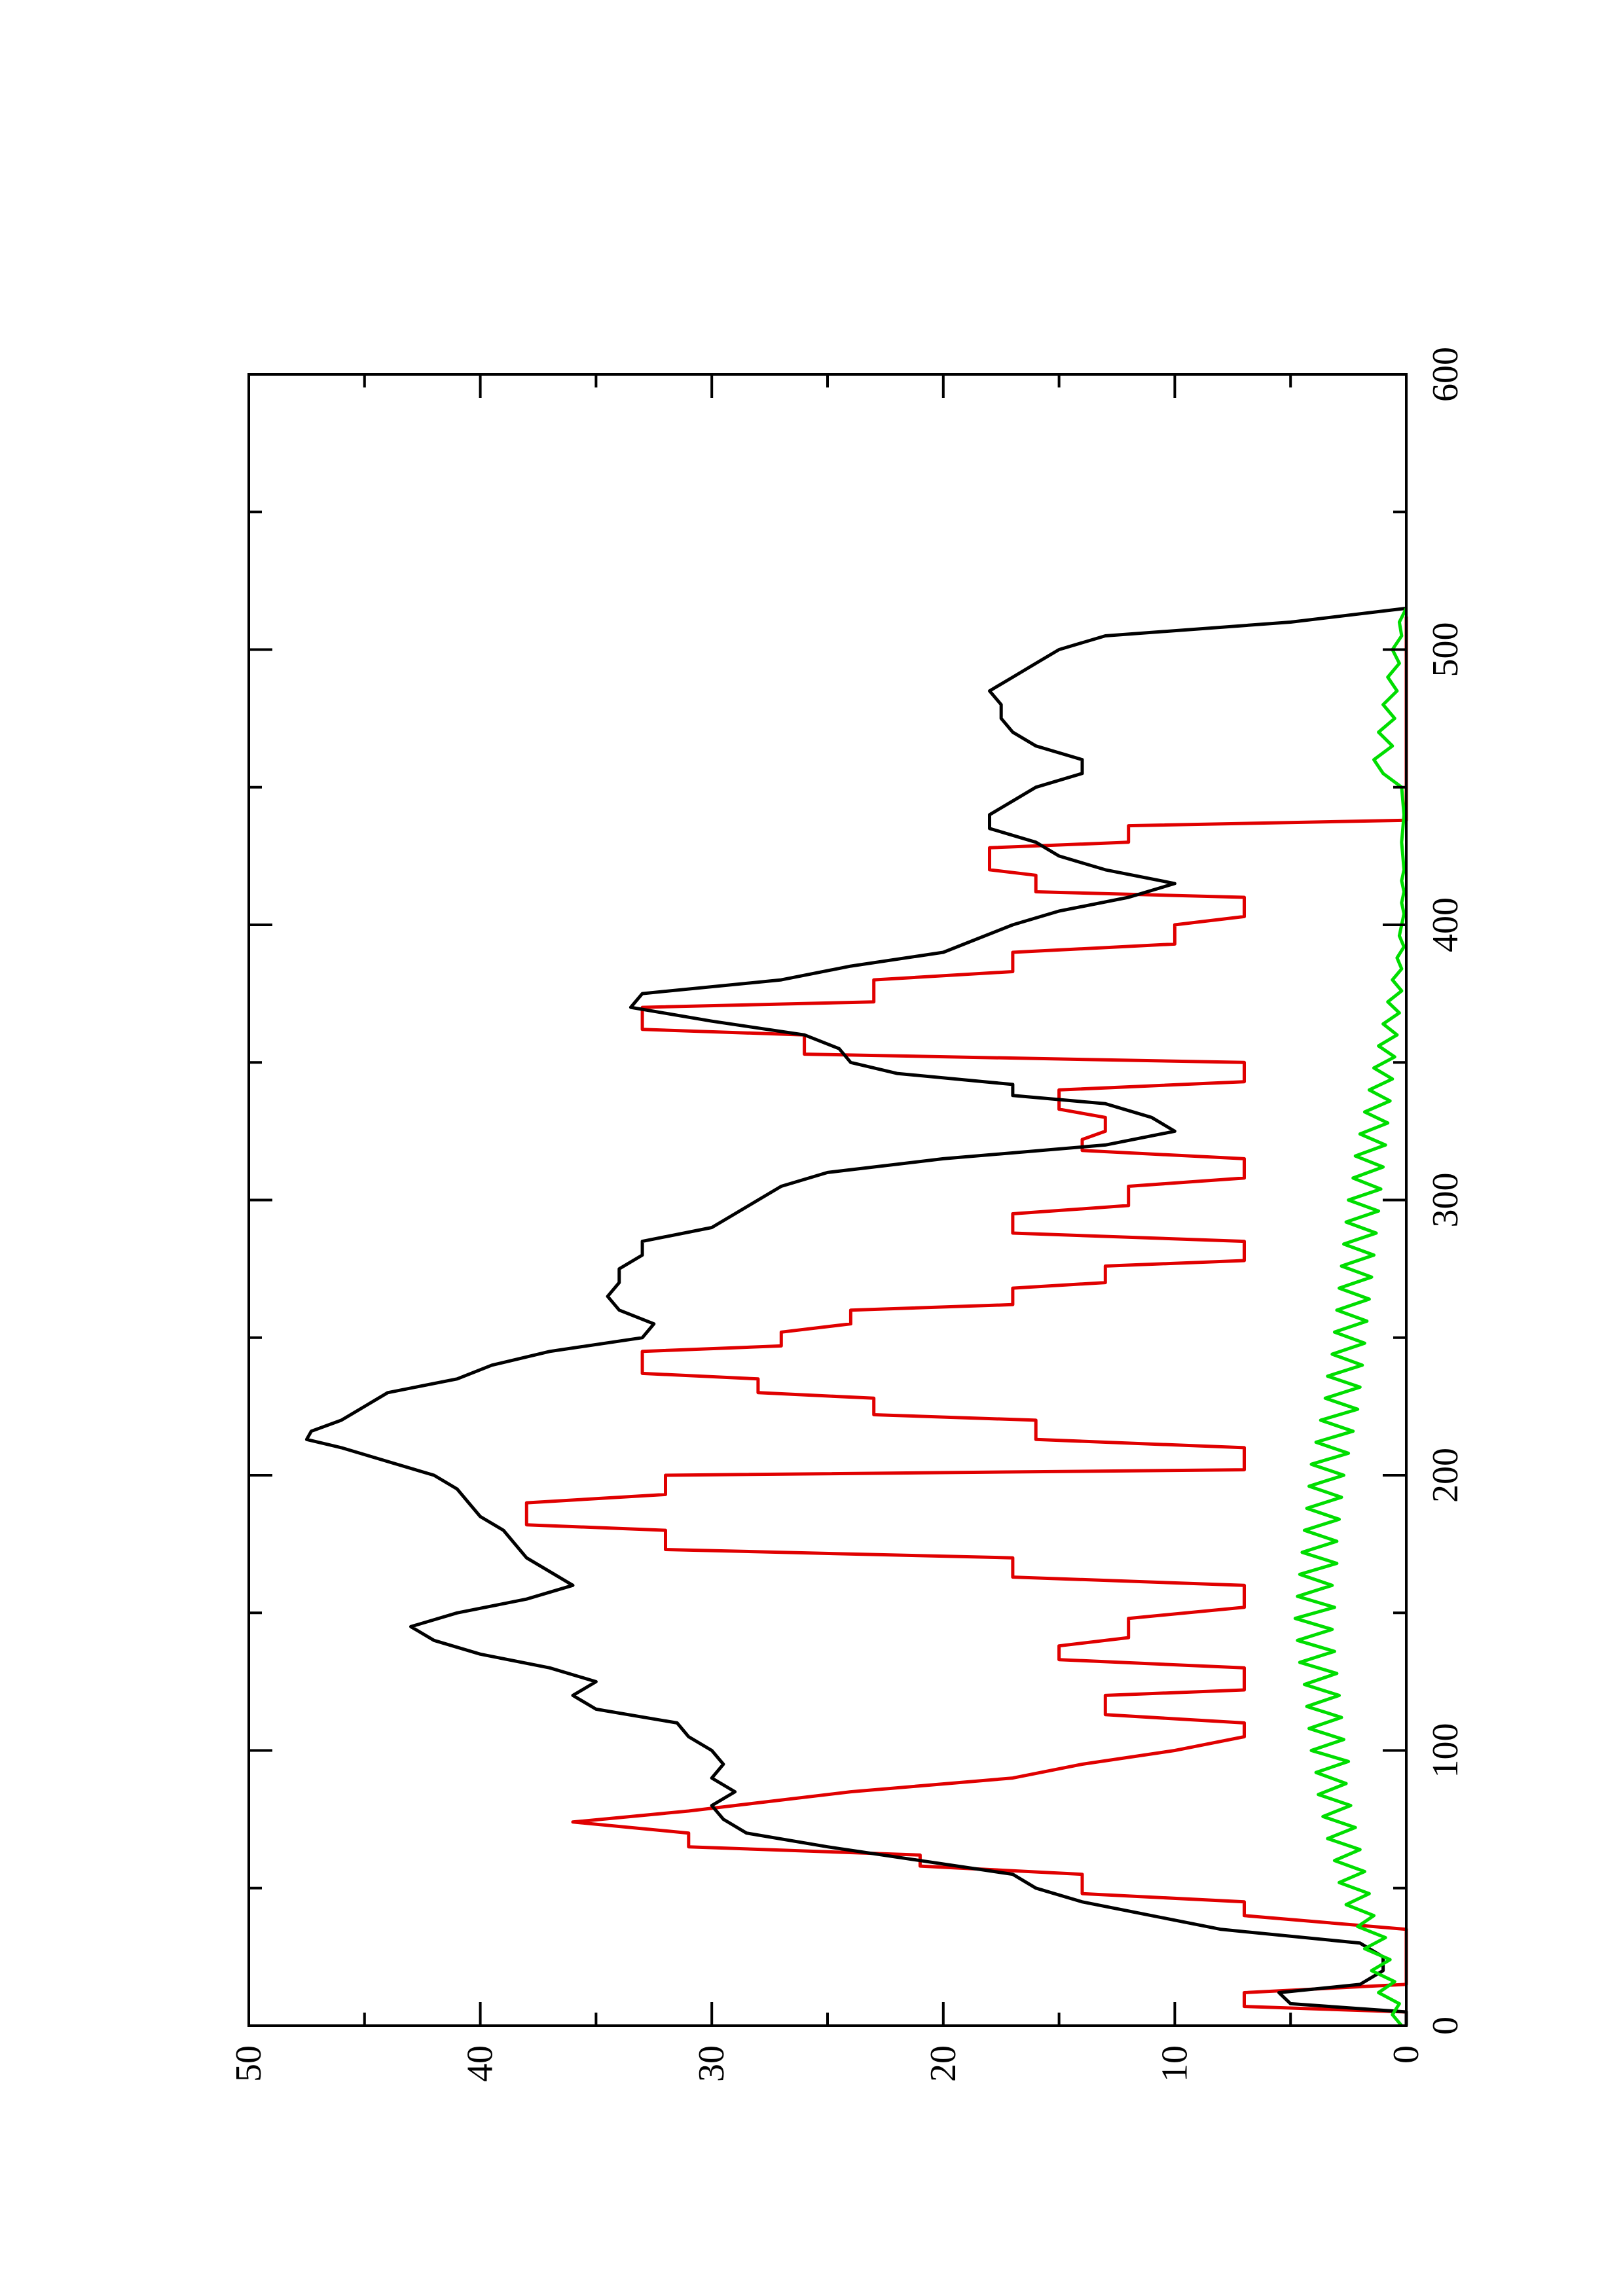 This screenshot has width=1623, height=2296. I want to click on x-tick-label: 200, so click(1445, 1475).